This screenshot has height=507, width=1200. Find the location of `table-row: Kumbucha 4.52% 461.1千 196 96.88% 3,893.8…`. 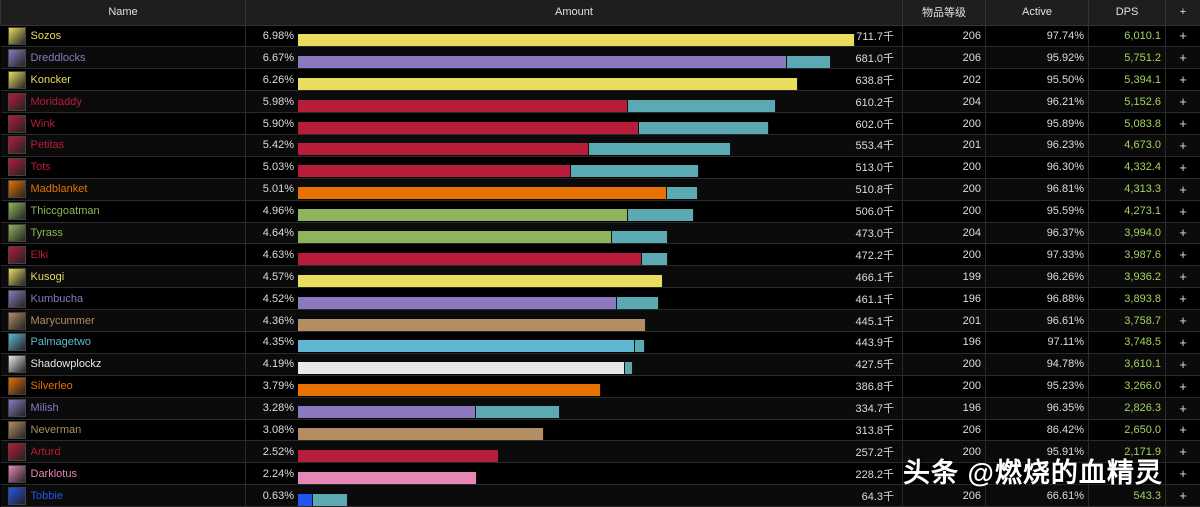

table-row: Kumbucha 4.52% 461.1千 196 96.88% 3,893.8… is located at coordinates (600, 299).